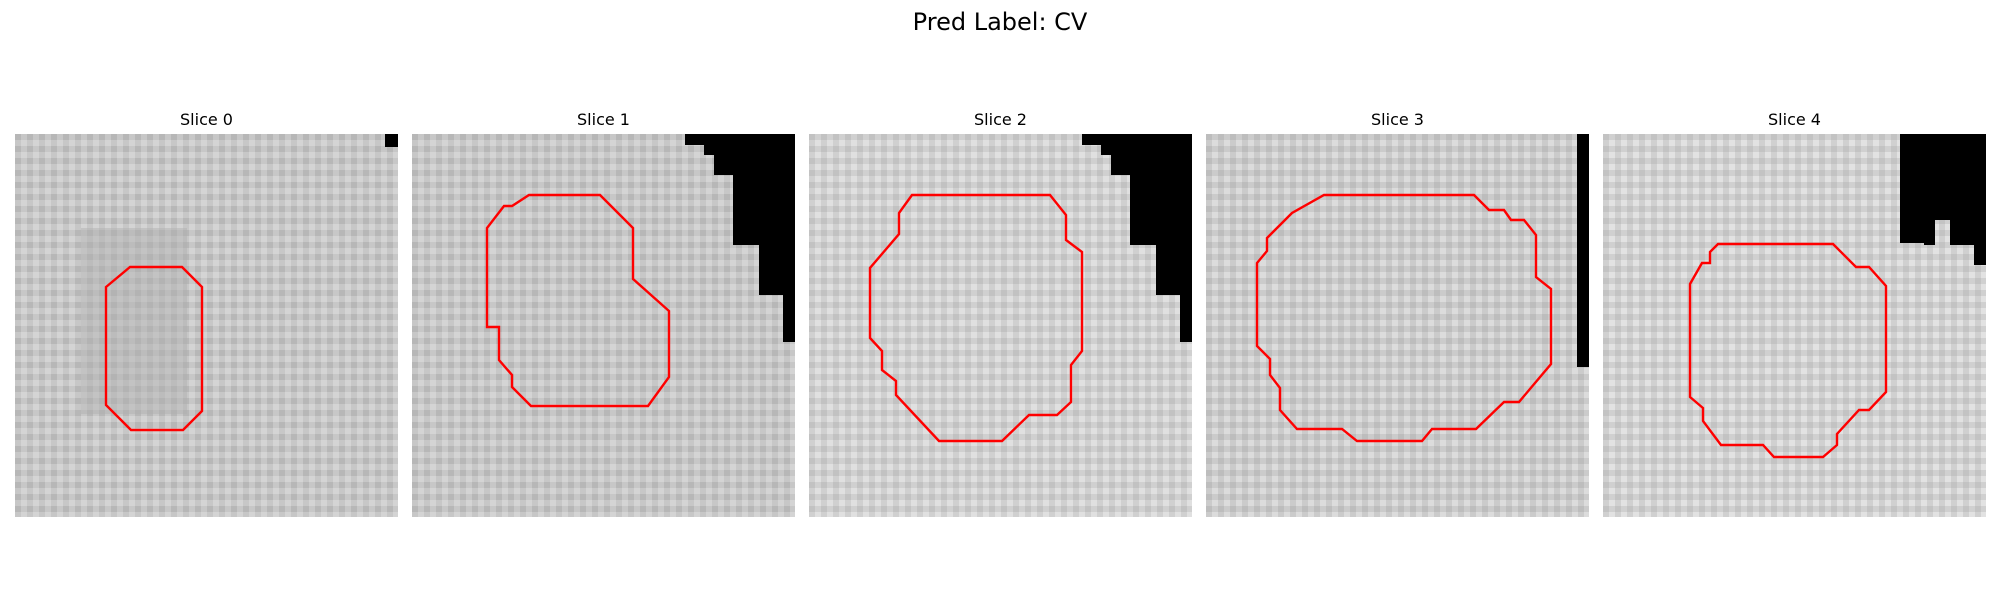 This screenshot has height=600, width=2000. What do you see at coordinates (134, 321) in the screenshot?
I see `dark-region` at bounding box center [134, 321].